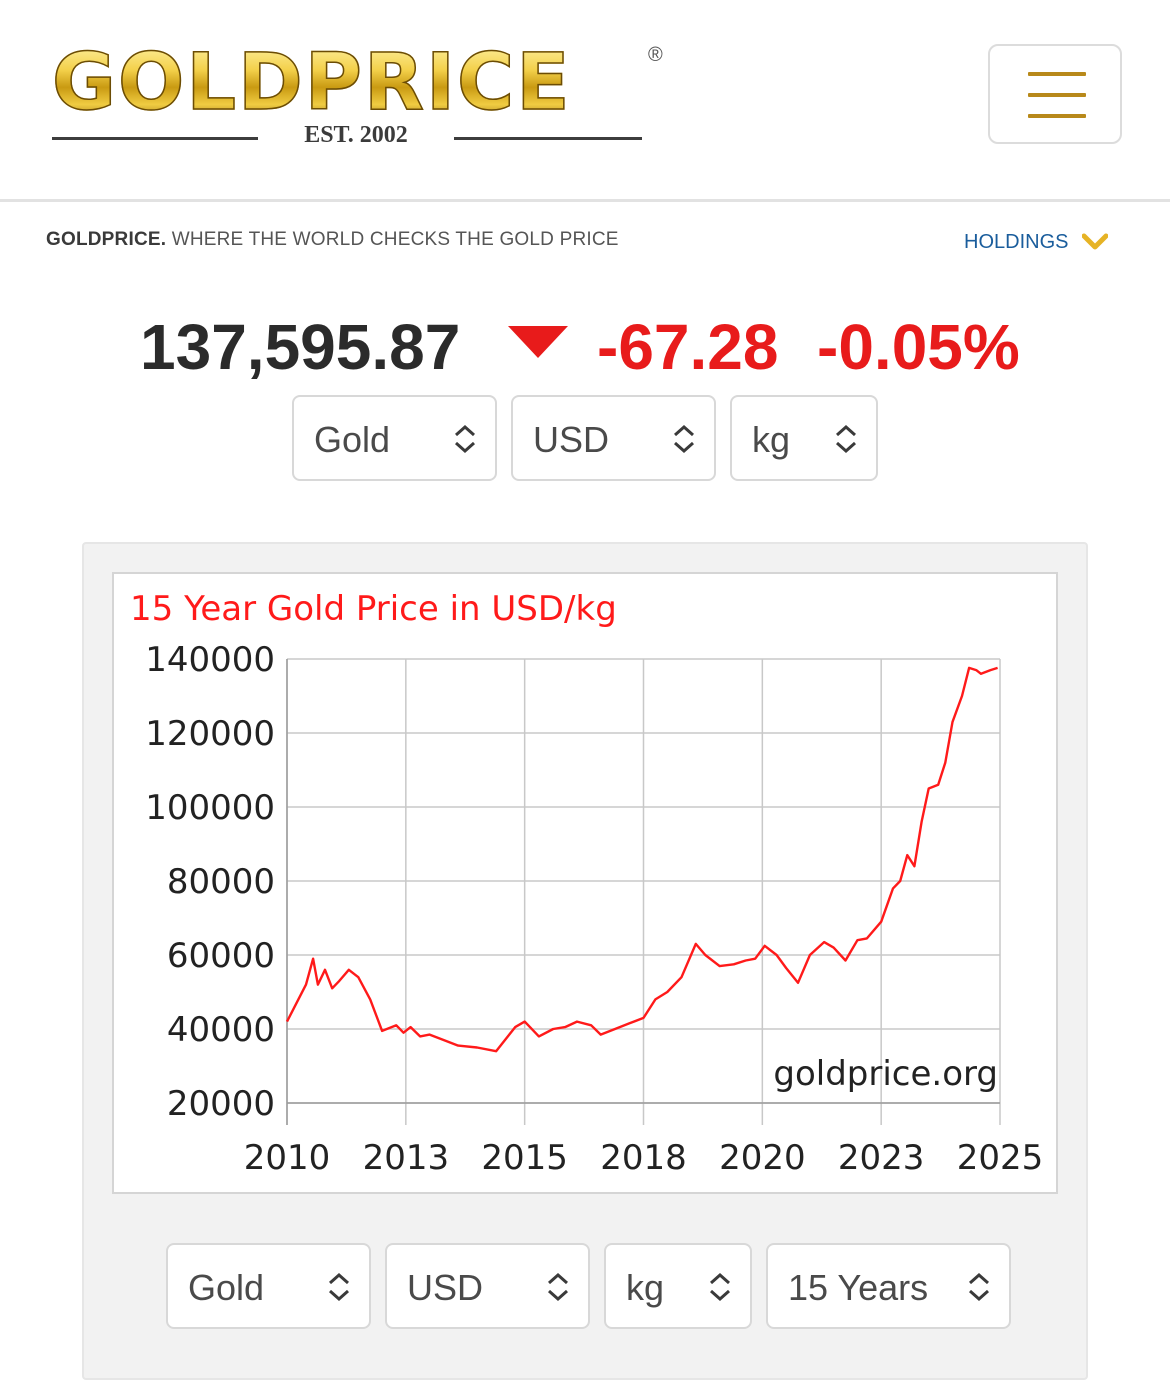 This screenshot has width=1170, height=1398. What do you see at coordinates (524, 1158) in the screenshot?
I see `x-tick-label: 2015` at bounding box center [524, 1158].